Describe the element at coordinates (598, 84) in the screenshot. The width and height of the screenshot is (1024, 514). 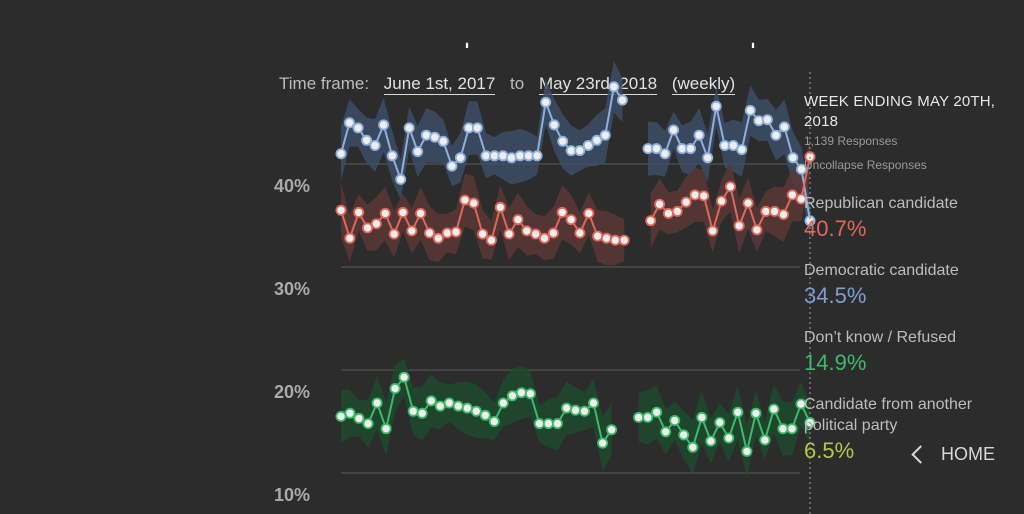
I see `end-date-picker: May 23rd, 2018` at that location.